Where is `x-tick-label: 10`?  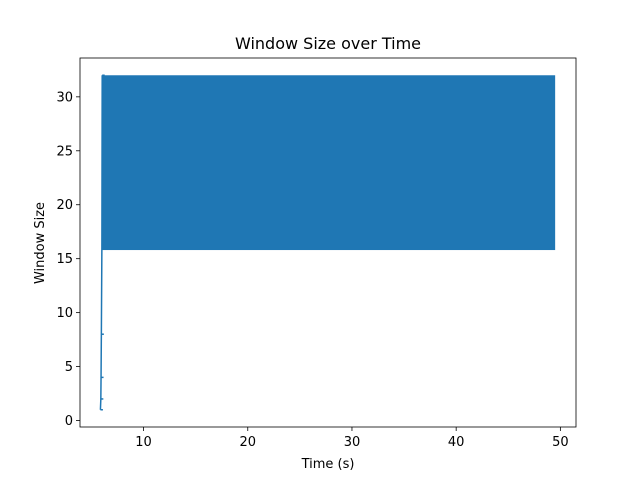
x-tick-label: 10 is located at coordinates (143, 442).